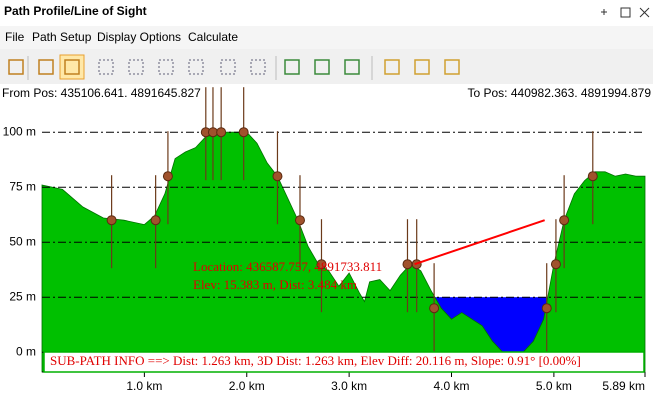  Describe the element at coordinates (287, 266) in the screenshot. I see `annotation: Location: 436587.757, 4891733.811` at that location.